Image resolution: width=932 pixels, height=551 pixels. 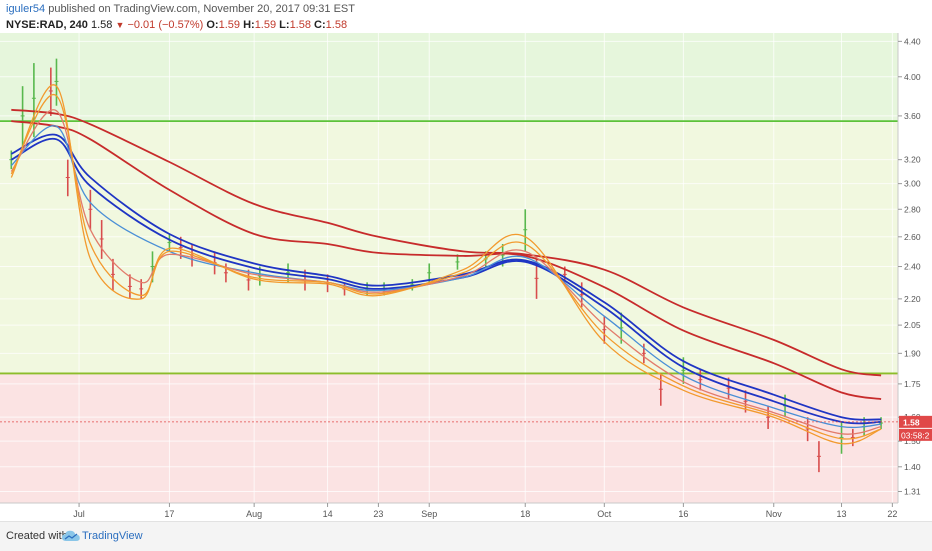 I want to click on time-tick-label: Oct, so click(x=604, y=514).